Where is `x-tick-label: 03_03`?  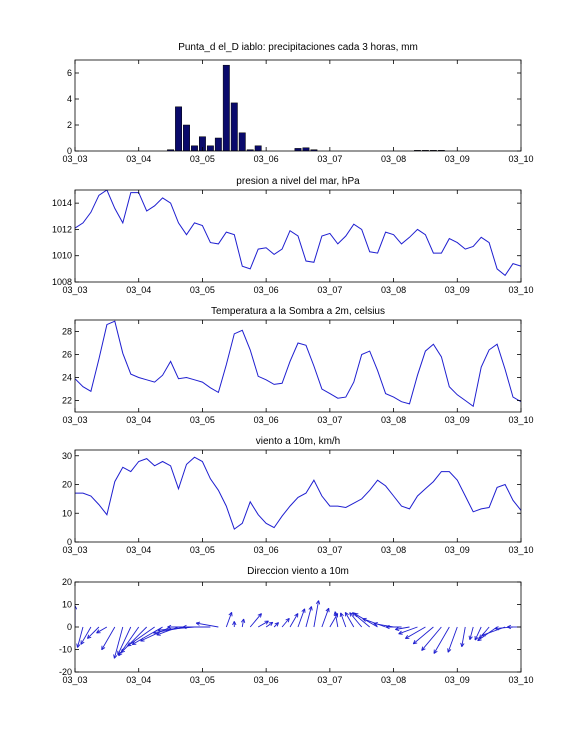
x-tick-label: 03_03 is located at coordinates (74, 680).